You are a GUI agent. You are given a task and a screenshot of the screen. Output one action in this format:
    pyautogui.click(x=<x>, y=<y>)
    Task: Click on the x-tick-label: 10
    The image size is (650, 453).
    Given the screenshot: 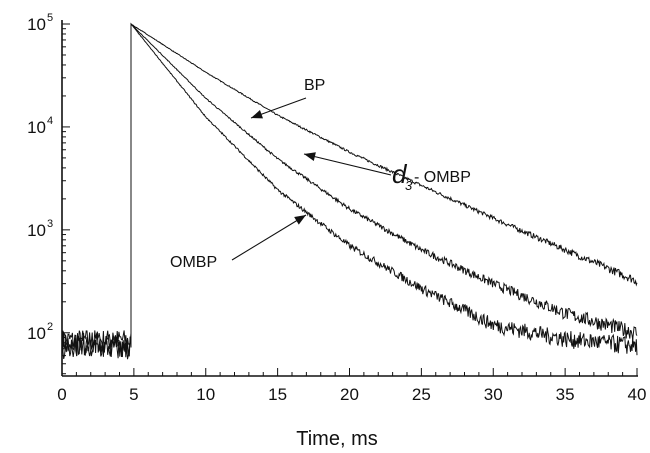 What is the action you would take?
    pyautogui.click(x=205, y=394)
    